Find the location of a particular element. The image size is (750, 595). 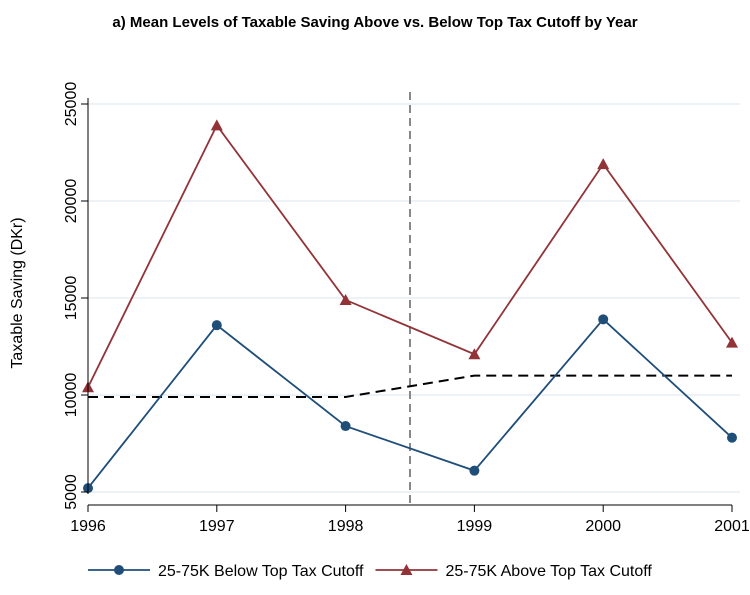

legend-label-1: 25-75K Above Top Tax Cutoff is located at coordinates (548, 571).